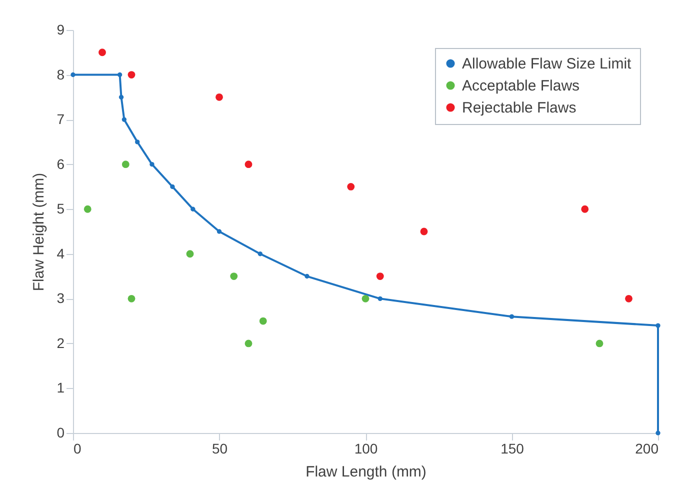 The width and height of the screenshot is (685, 492). Describe the element at coordinates (60, 253) in the screenshot. I see `y-tick-label: 4` at that location.